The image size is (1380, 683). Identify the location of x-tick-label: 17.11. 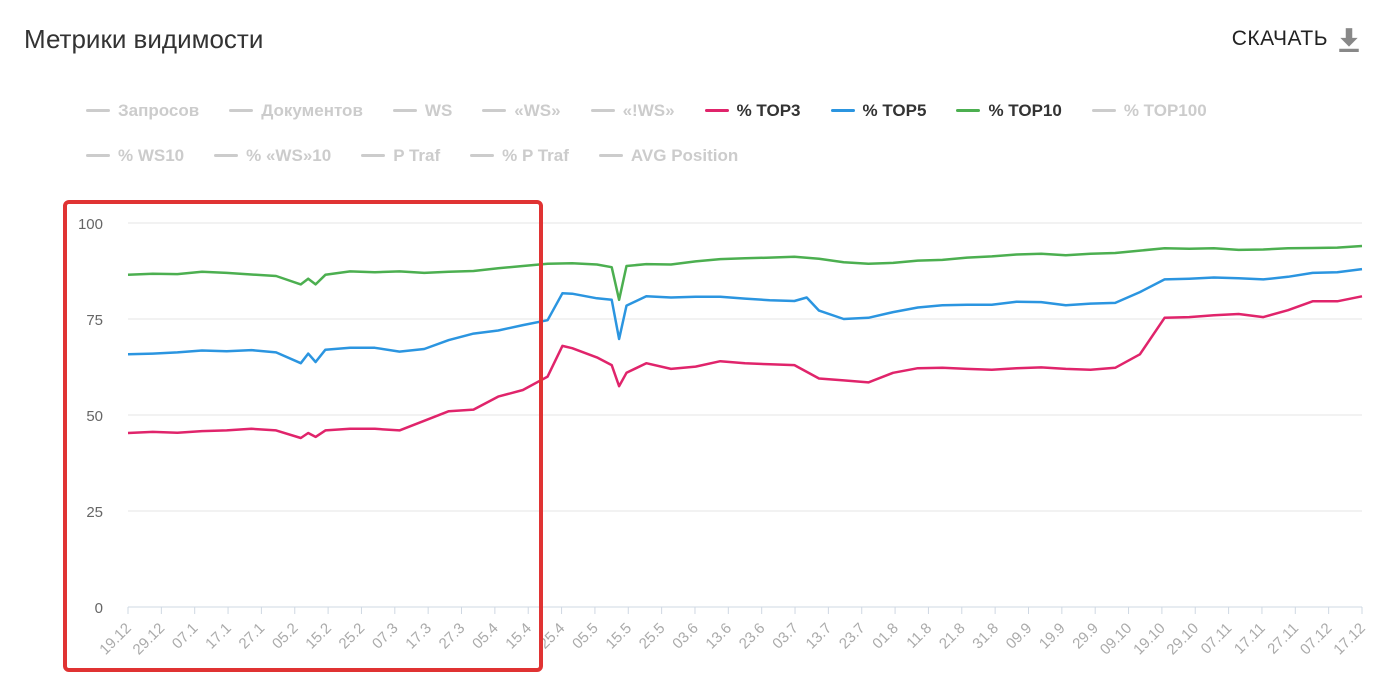
(1250, 639).